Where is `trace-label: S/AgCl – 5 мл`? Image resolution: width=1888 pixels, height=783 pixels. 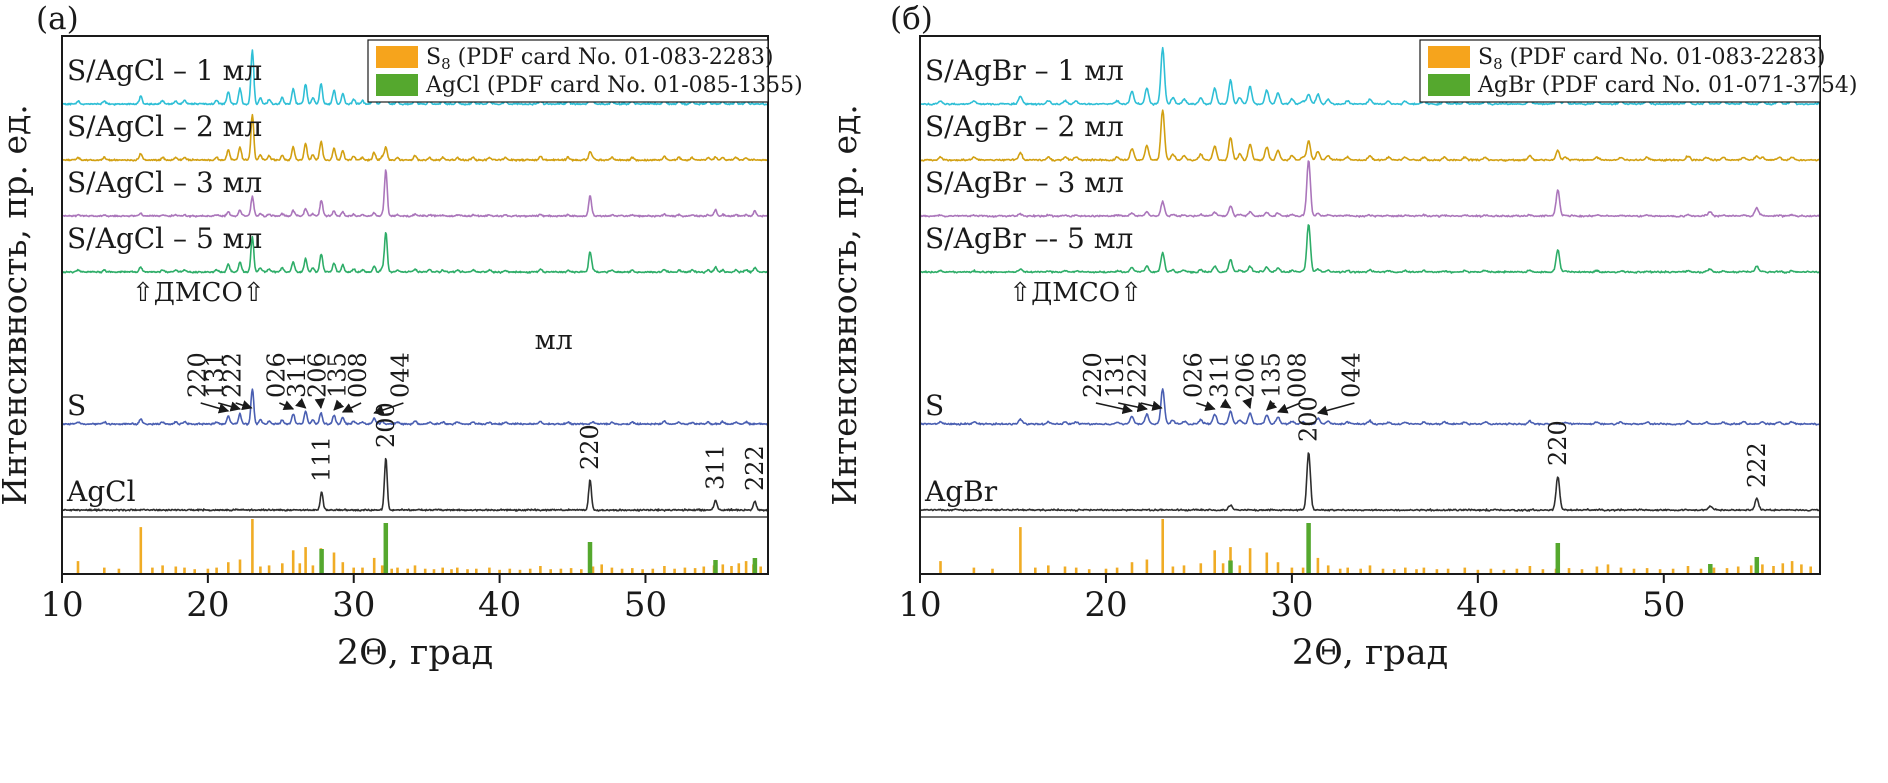 trace-label: S/AgCl – 5 мл is located at coordinates (164, 238).